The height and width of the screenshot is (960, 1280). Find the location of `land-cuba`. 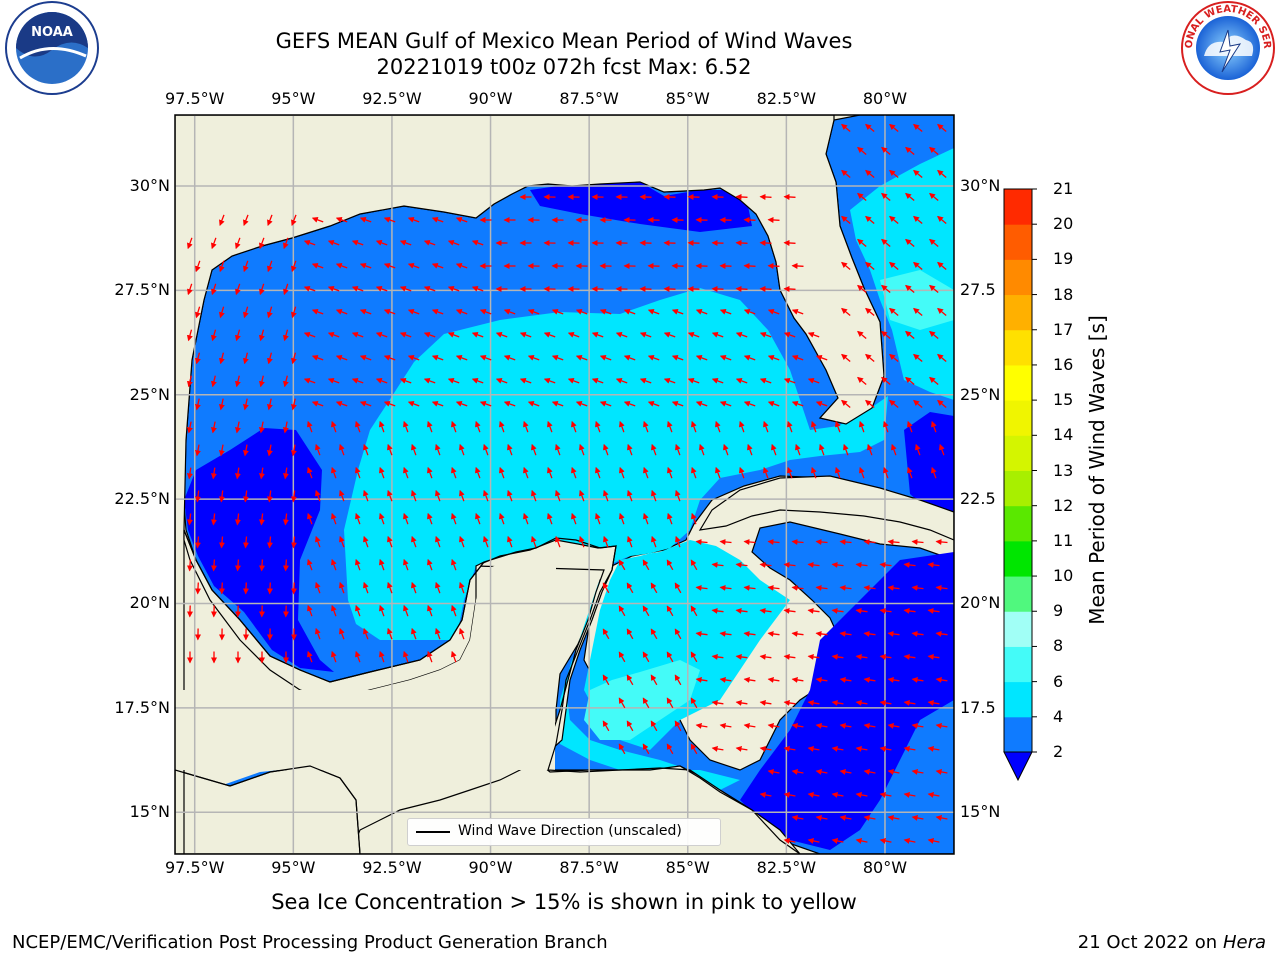

land-cuba is located at coordinates (826, 508).